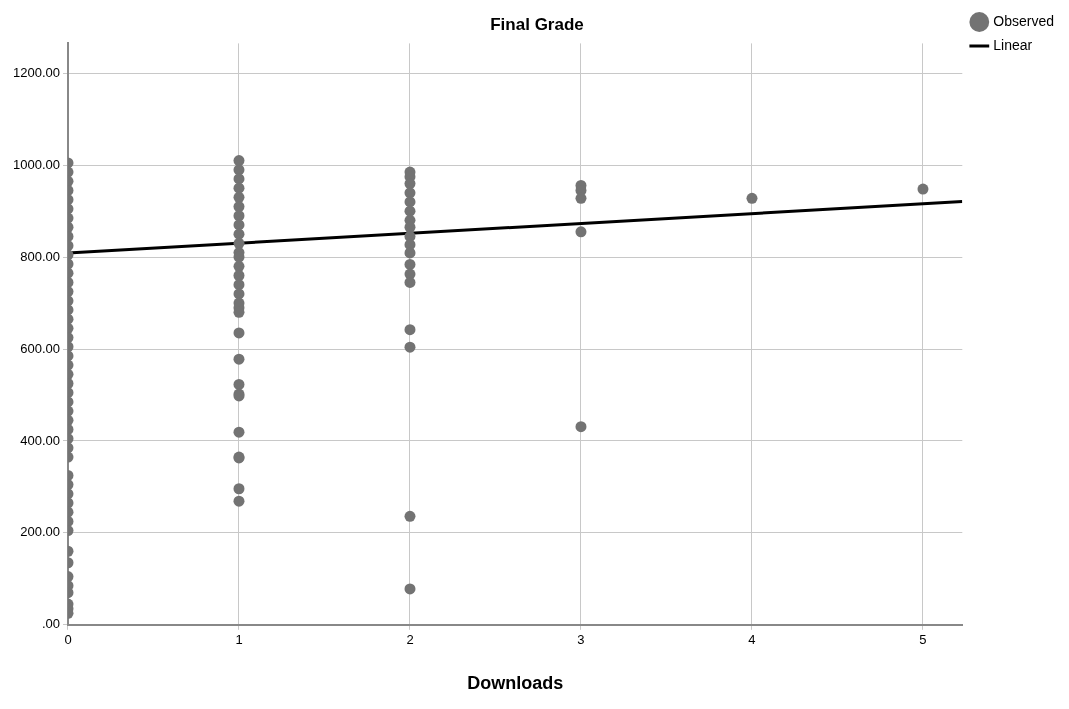  Describe the element at coordinates (1013, 44) in the screenshot. I see `legend-label: Linear` at that location.